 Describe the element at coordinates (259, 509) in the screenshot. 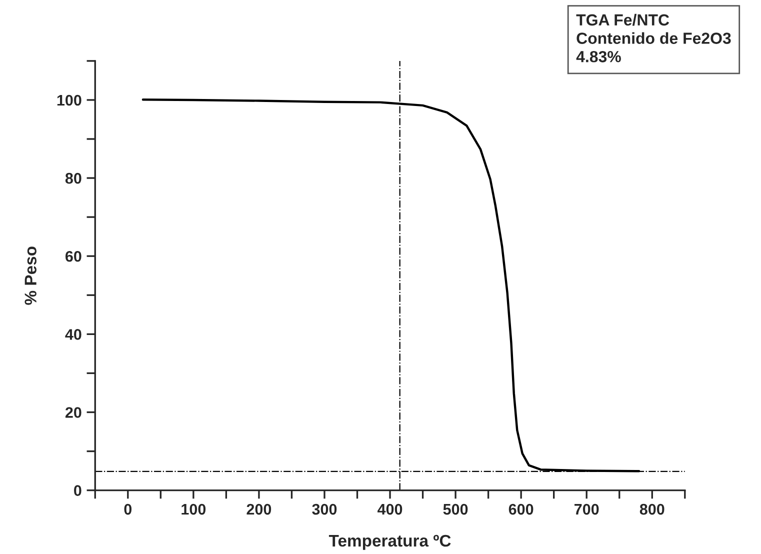

I see `x-tick-label: 200` at that location.